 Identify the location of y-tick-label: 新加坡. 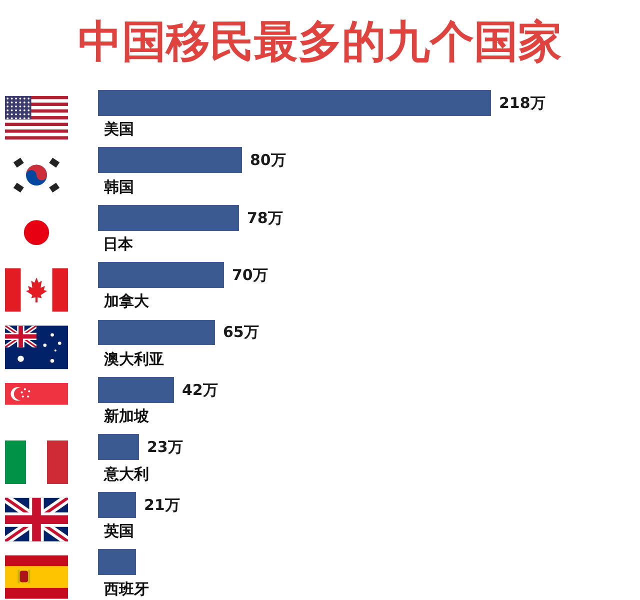
(126, 416).